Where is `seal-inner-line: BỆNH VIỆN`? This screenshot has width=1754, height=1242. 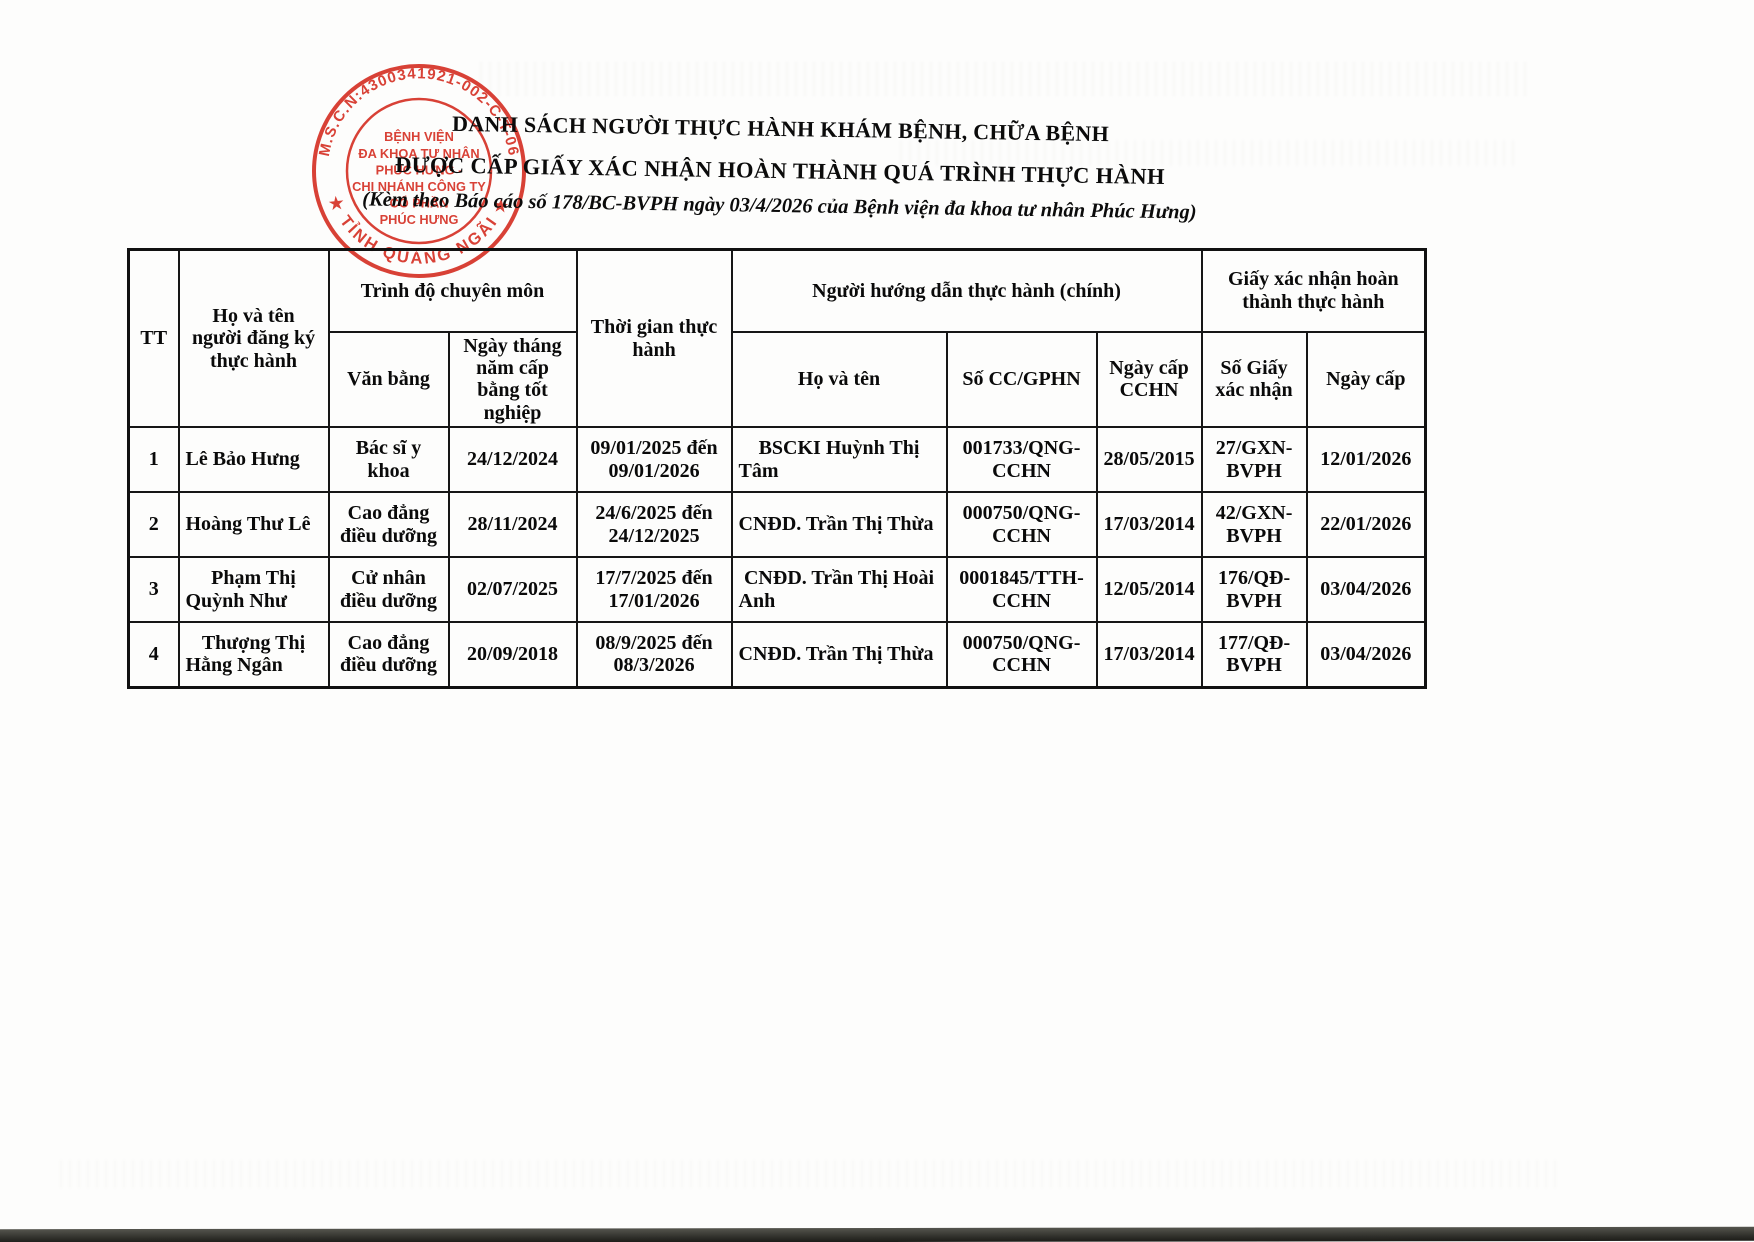 seal-inner-line: BỆNH VIỆN is located at coordinates (419, 136).